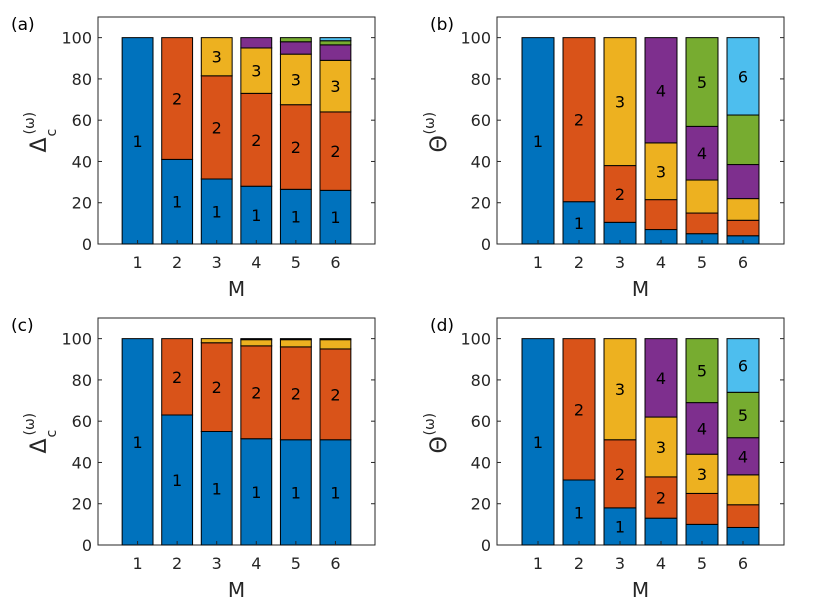 This screenshot has height=615, width=831. What do you see at coordinates (481, 421) in the screenshot?
I see `y-tick-label: 60` at bounding box center [481, 421].